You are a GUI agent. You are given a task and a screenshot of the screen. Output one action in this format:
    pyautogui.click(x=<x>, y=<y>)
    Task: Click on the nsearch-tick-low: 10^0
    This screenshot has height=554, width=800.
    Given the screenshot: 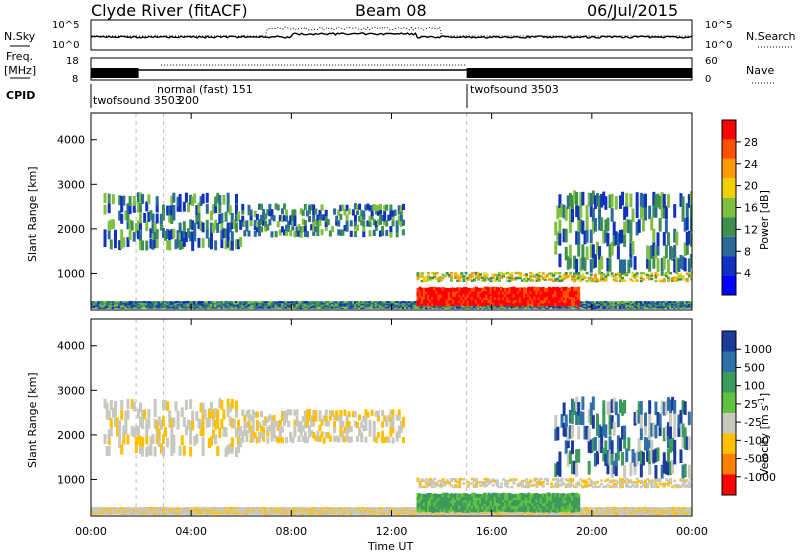 What is the action you would take?
    pyautogui.click(x=718, y=45)
    